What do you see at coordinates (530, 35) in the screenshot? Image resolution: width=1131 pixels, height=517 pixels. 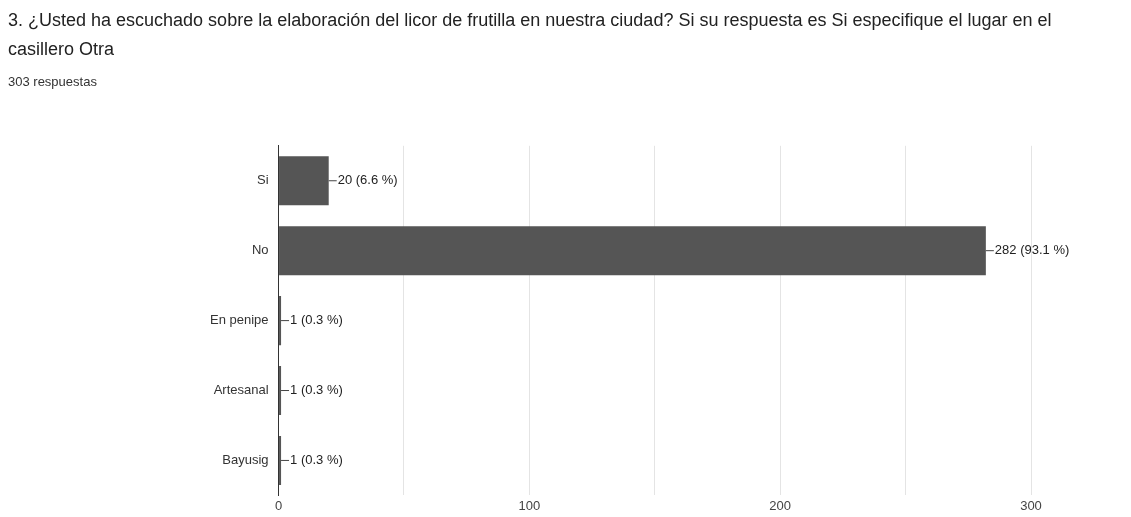 I see `chart-title: 3. ¿Usted ha escuchado sobre la elaboración del licor de frutilla en nuestra ciudad? Si su respuesta es Si especifique el lugar en el casillero Otra` at bounding box center [530, 35].